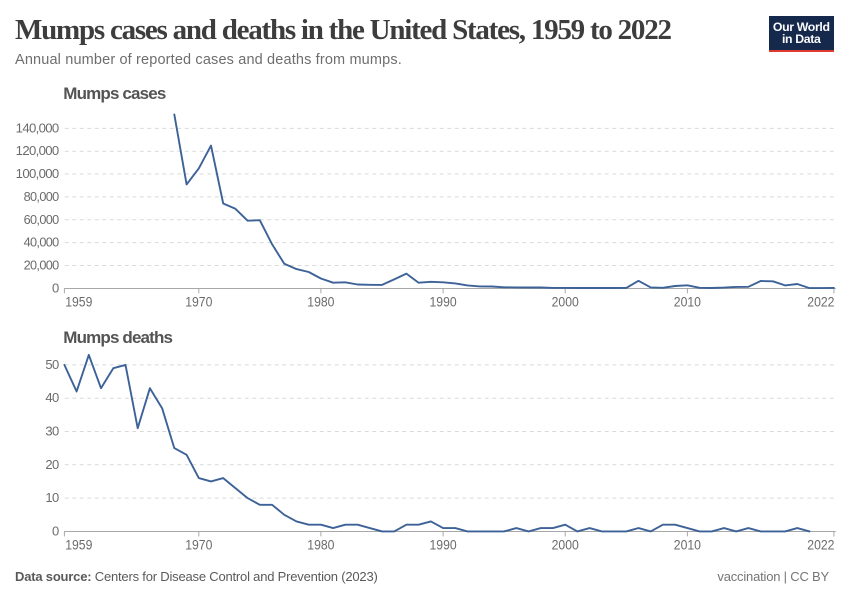  Describe the element at coordinates (52, 364) in the screenshot. I see `svg-text: 50` at that location.